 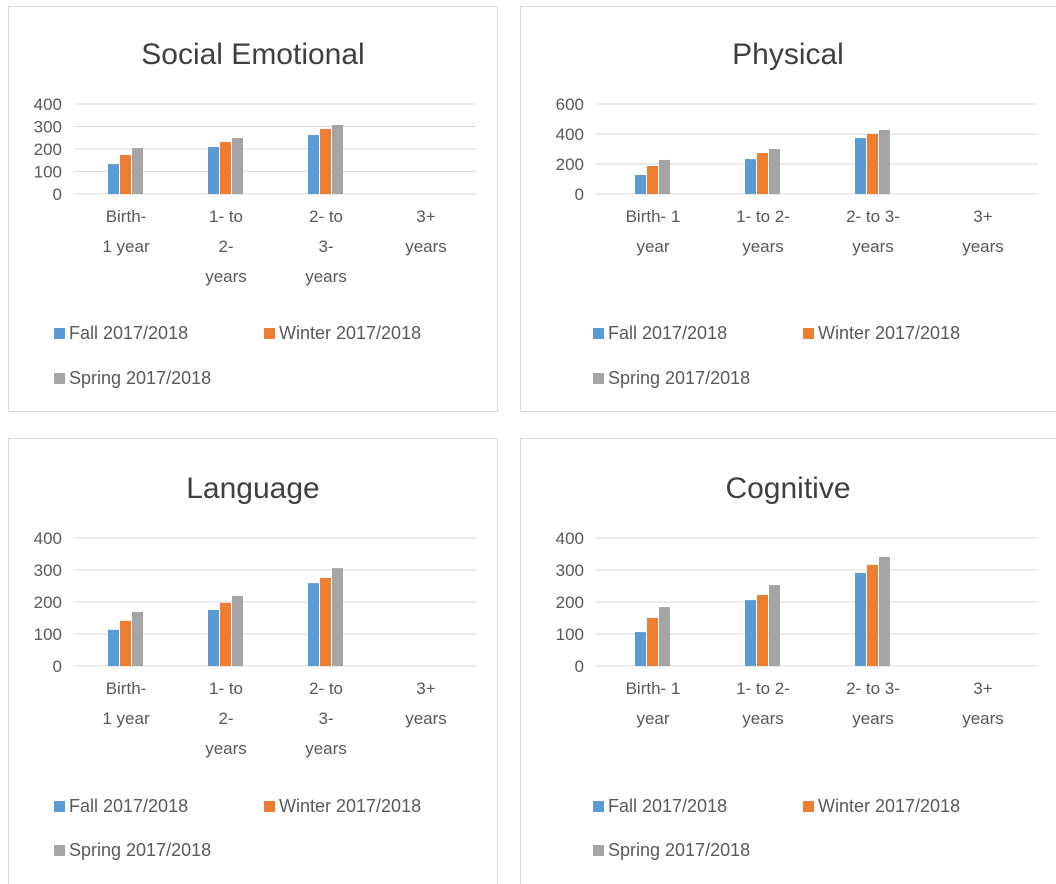 What do you see at coordinates (252, 488) in the screenshot?
I see `chart-title: Language` at bounding box center [252, 488].